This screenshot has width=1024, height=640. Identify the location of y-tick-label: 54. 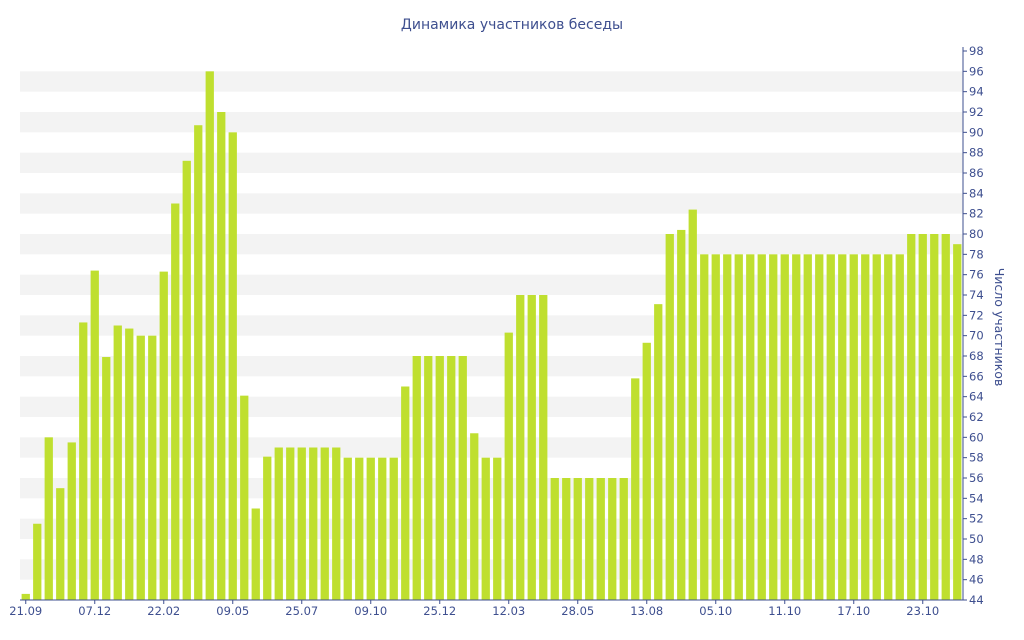
(976, 498).